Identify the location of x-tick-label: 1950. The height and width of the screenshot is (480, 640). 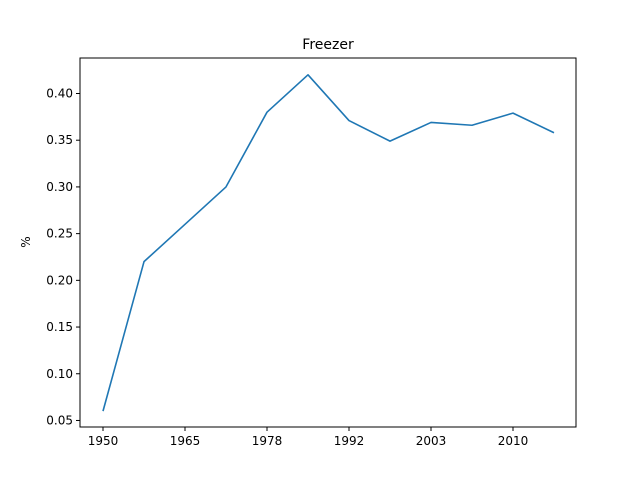
(103, 441).